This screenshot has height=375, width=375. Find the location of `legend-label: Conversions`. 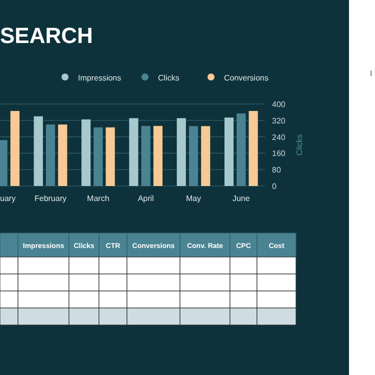

legend-label: Conversions is located at coordinates (246, 78).